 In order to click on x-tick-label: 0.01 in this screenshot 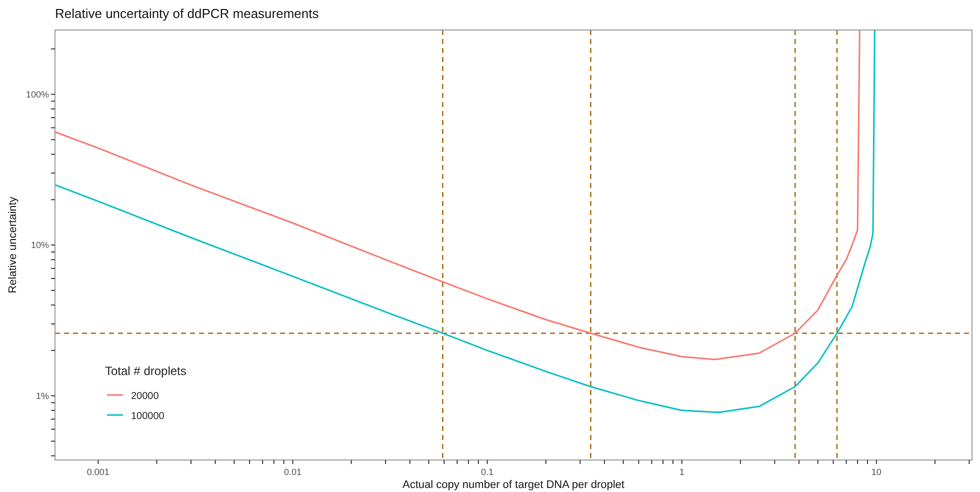, I will do `click(293, 472)`.